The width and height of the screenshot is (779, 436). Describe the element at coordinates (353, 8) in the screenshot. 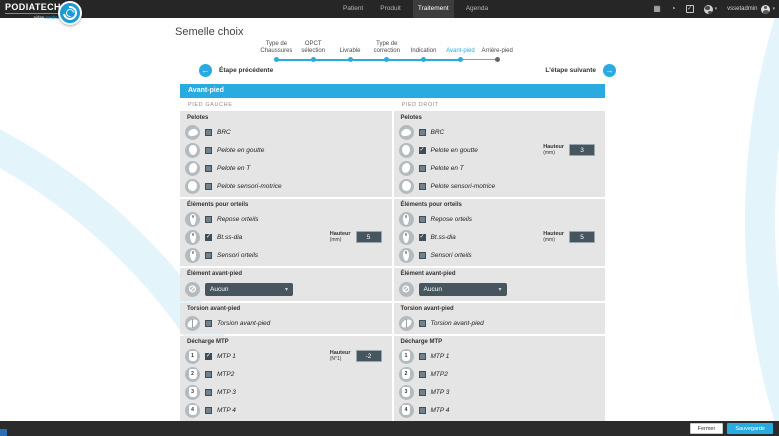

I see `nav-item-patient: Patient` at that location.